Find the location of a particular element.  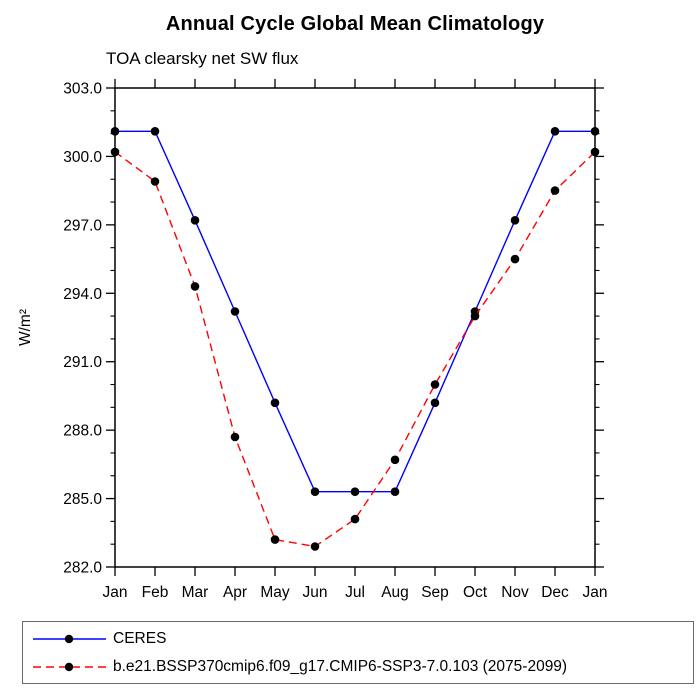

legend-swatch-ceres is located at coordinates (69, 639).